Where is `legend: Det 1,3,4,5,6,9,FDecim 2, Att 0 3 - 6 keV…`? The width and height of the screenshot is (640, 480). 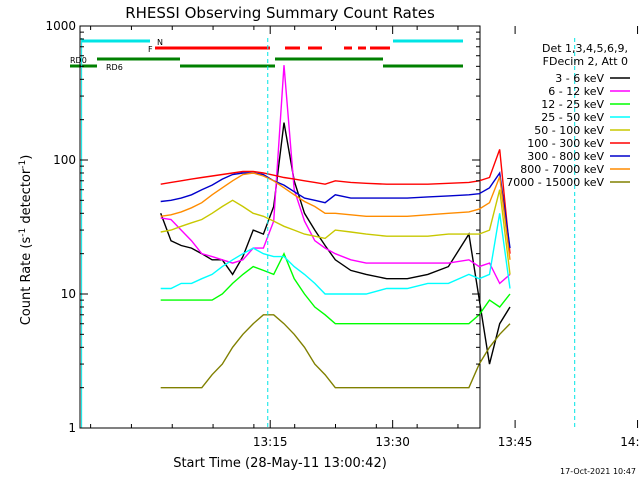
legend: Det 1,3,4,5,6,9,FDecim 2, Att 0 3 - 6 keV… is located at coordinates (568, 115).